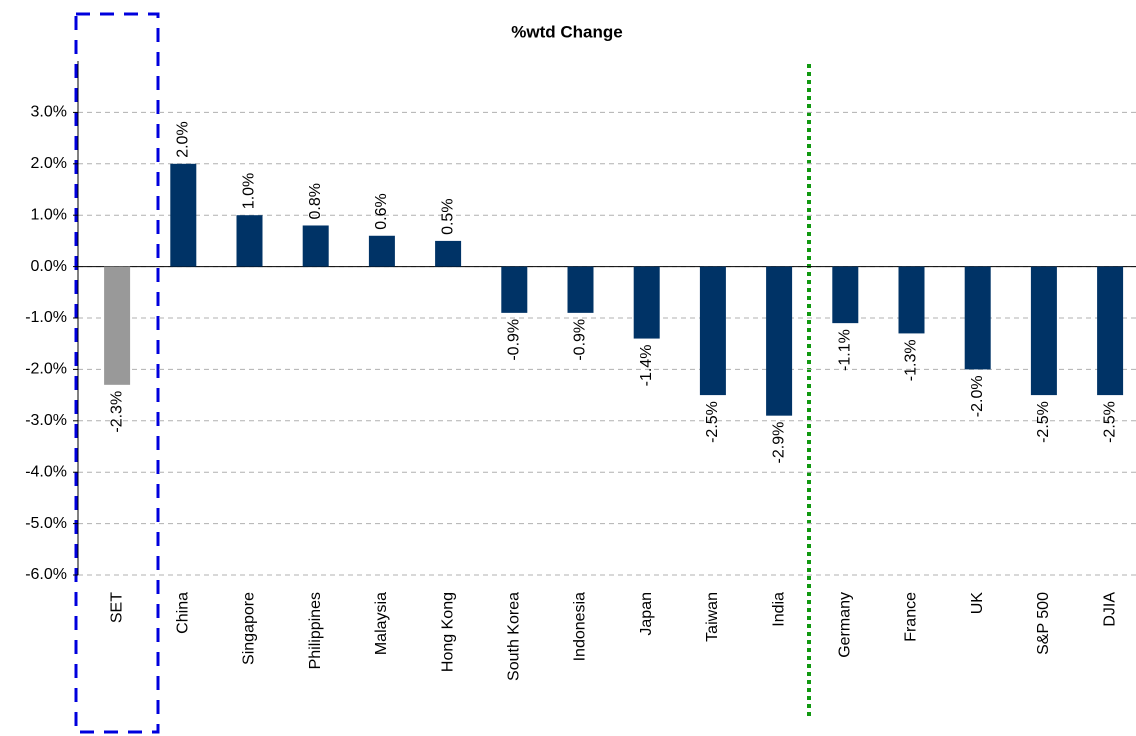 The image size is (1136, 736). I want to click on chart-title: %wtd Change, so click(566, 31).